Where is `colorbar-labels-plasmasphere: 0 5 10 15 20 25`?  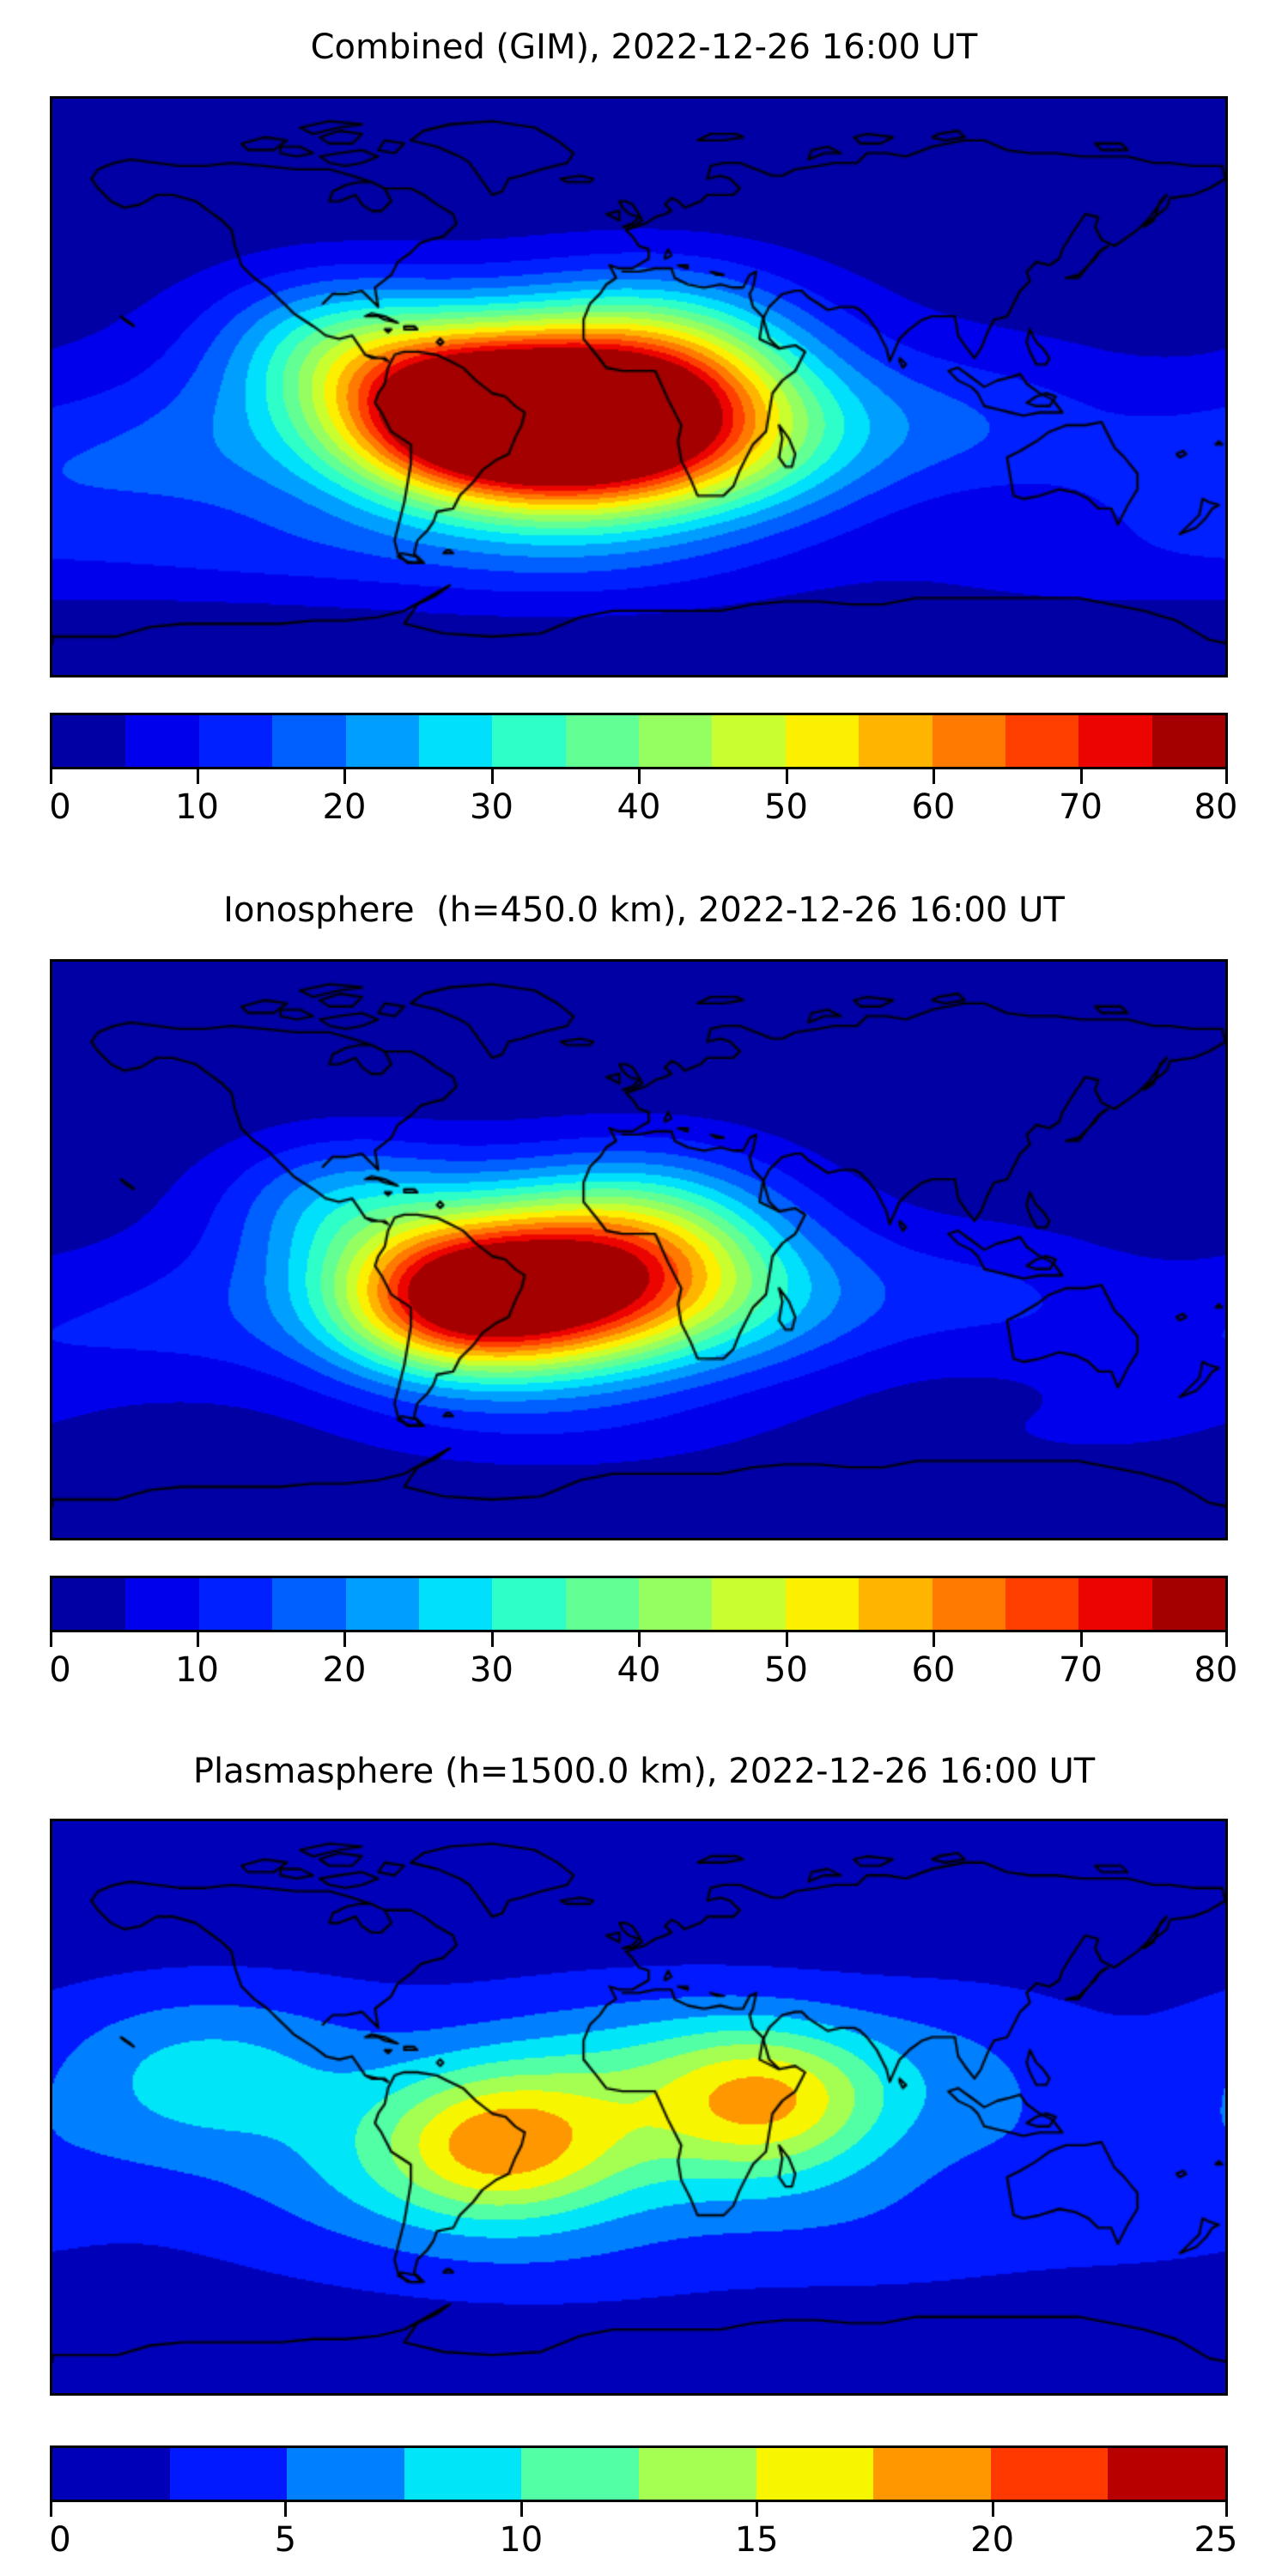 colorbar-labels-plasmasphere: 0 5 10 15 20 25 is located at coordinates (643, 2541).